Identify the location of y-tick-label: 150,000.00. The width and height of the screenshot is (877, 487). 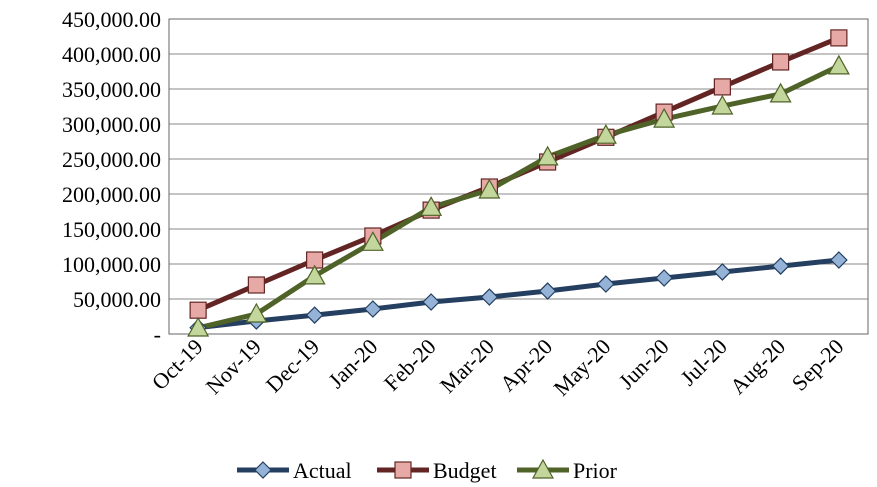
(111, 229).